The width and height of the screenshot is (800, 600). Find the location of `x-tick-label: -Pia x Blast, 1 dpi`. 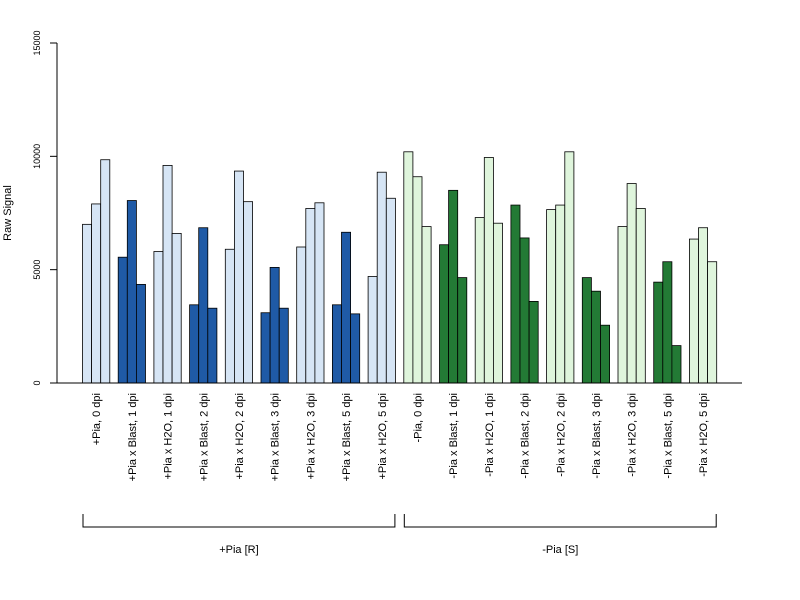

x-tick-label: -Pia x Blast, 1 dpi is located at coordinates (454, 436).